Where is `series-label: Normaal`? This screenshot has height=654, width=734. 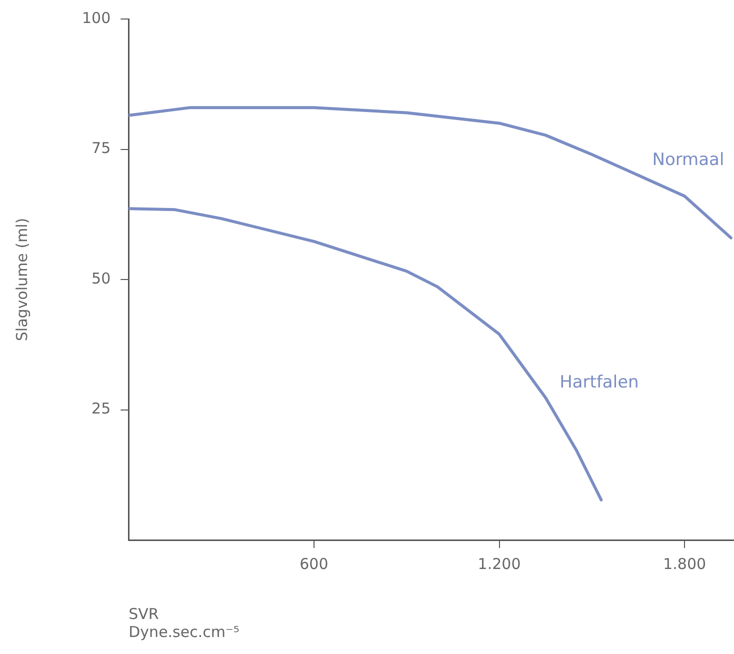
series-label: Normaal is located at coordinates (688, 160).